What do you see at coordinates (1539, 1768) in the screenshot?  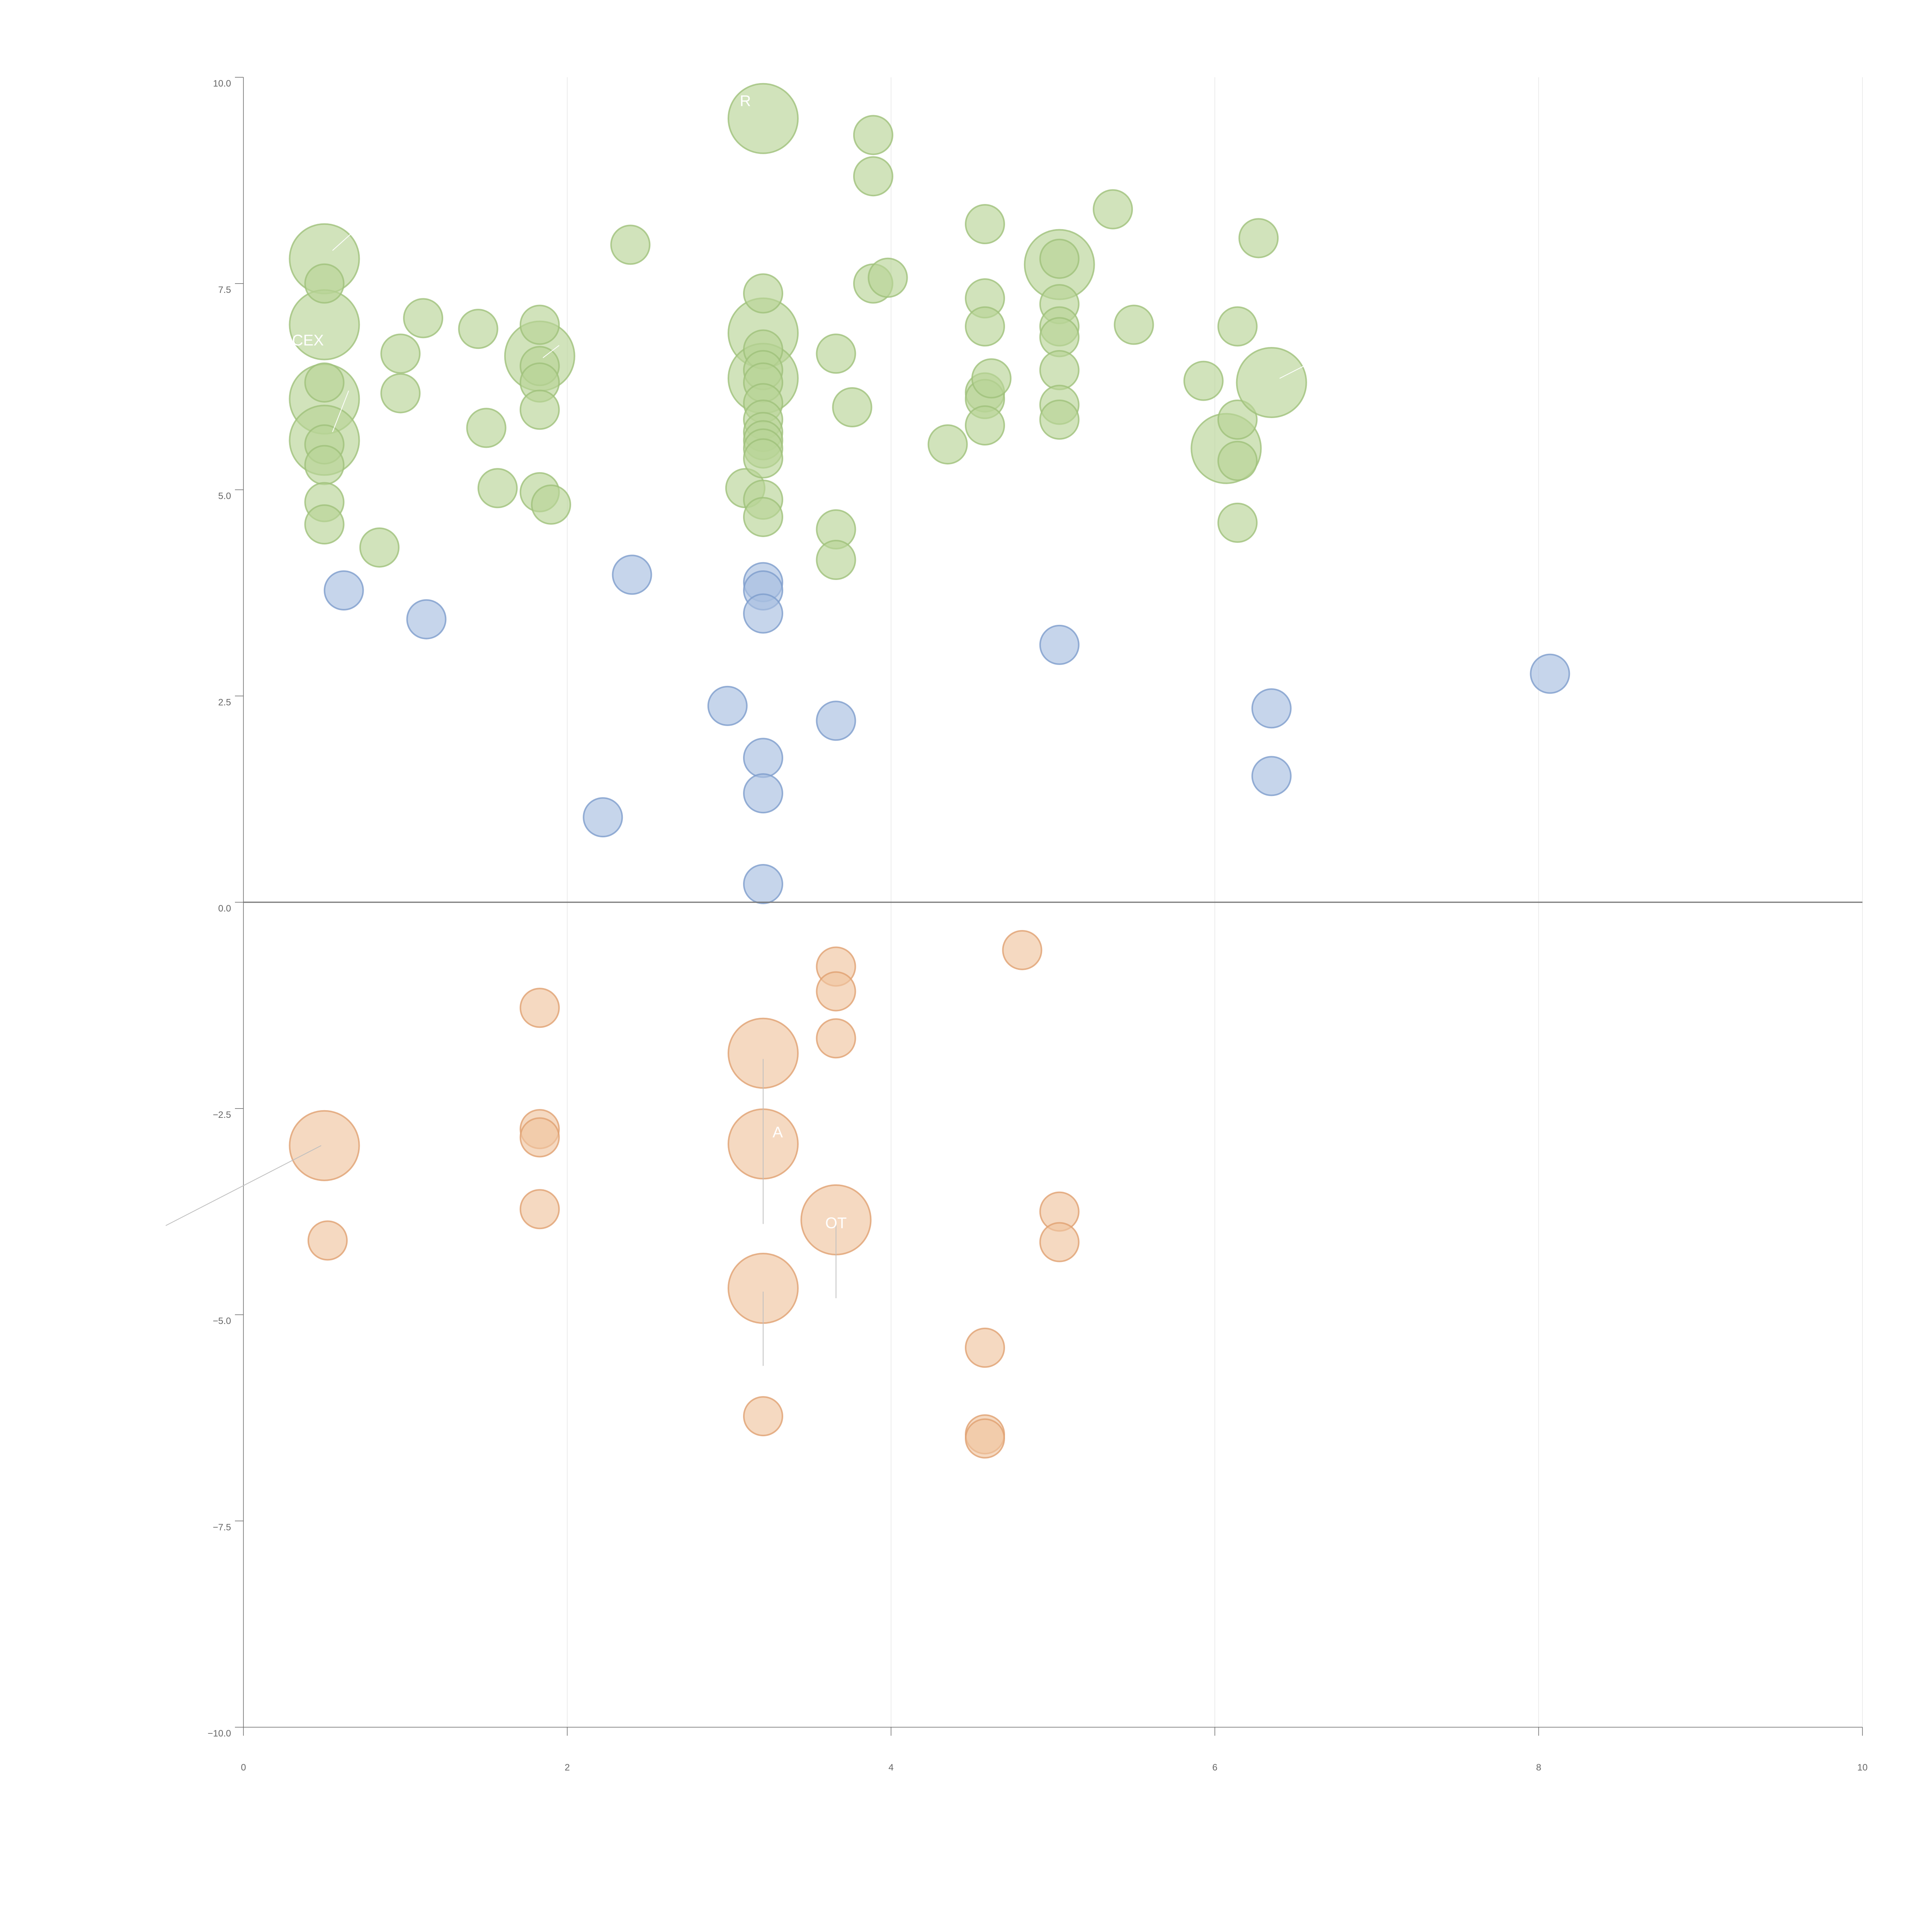 I see `x-tick-label: 8` at bounding box center [1539, 1768].